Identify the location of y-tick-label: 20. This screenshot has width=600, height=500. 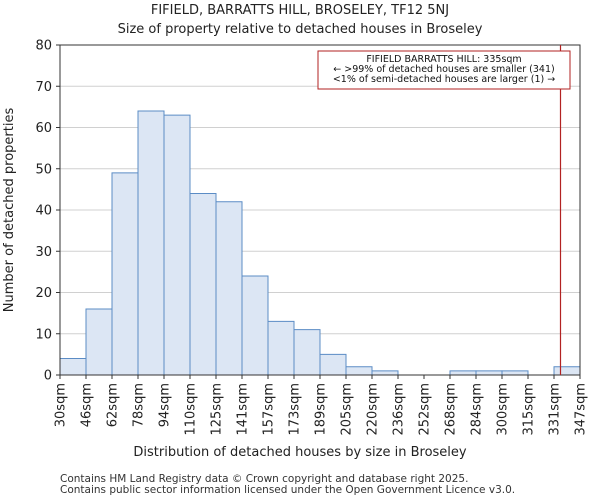
(43, 293).